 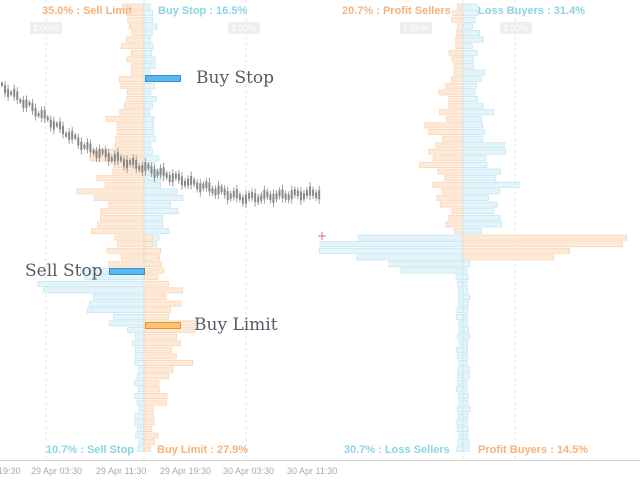 I want to click on sell-stop-marker, so click(x=127, y=271).